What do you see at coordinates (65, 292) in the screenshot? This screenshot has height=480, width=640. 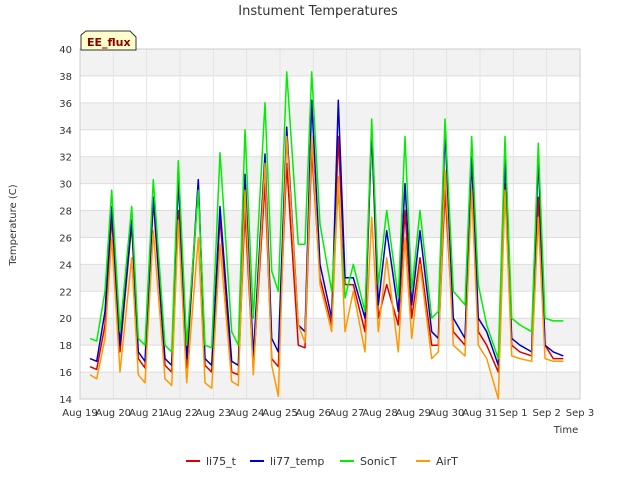 I see `y-tick-label: 22` at bounding box center [65, 292].